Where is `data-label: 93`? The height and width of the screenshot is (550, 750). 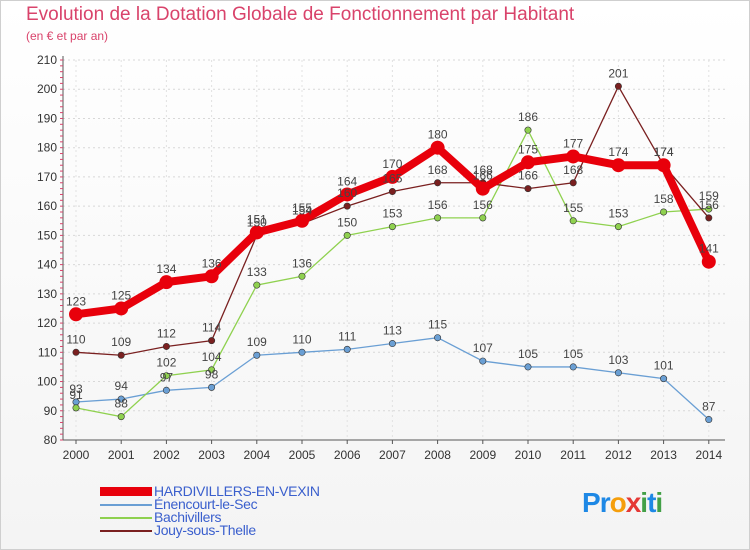
data-label: 93 is located at coordinates (76, 389).